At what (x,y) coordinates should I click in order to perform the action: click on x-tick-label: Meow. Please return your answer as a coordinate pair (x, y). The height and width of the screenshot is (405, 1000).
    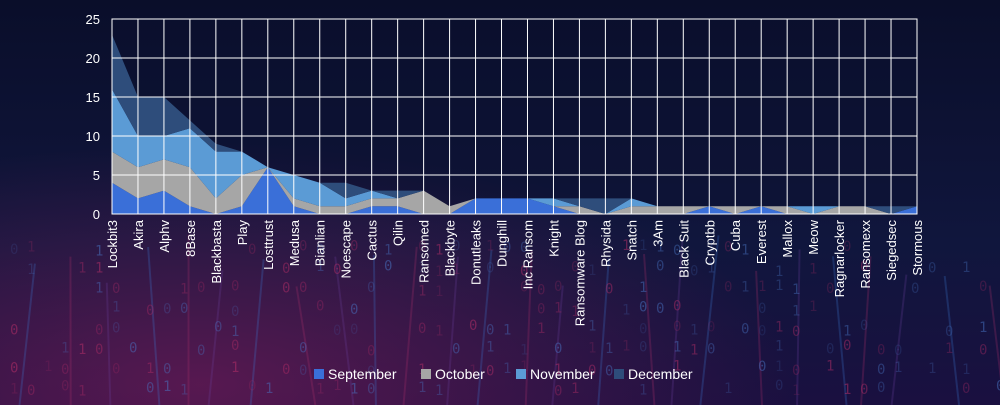
    Looking at the image, I should click on (813, 236).